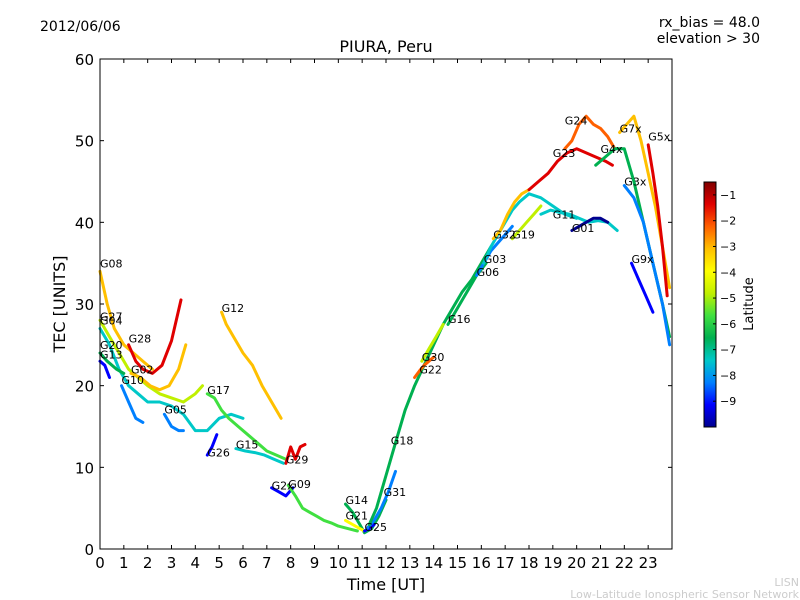  Describe the element at coordinates (84, 60) in the screenshot. I see `y-tick-label: 60` at that location.